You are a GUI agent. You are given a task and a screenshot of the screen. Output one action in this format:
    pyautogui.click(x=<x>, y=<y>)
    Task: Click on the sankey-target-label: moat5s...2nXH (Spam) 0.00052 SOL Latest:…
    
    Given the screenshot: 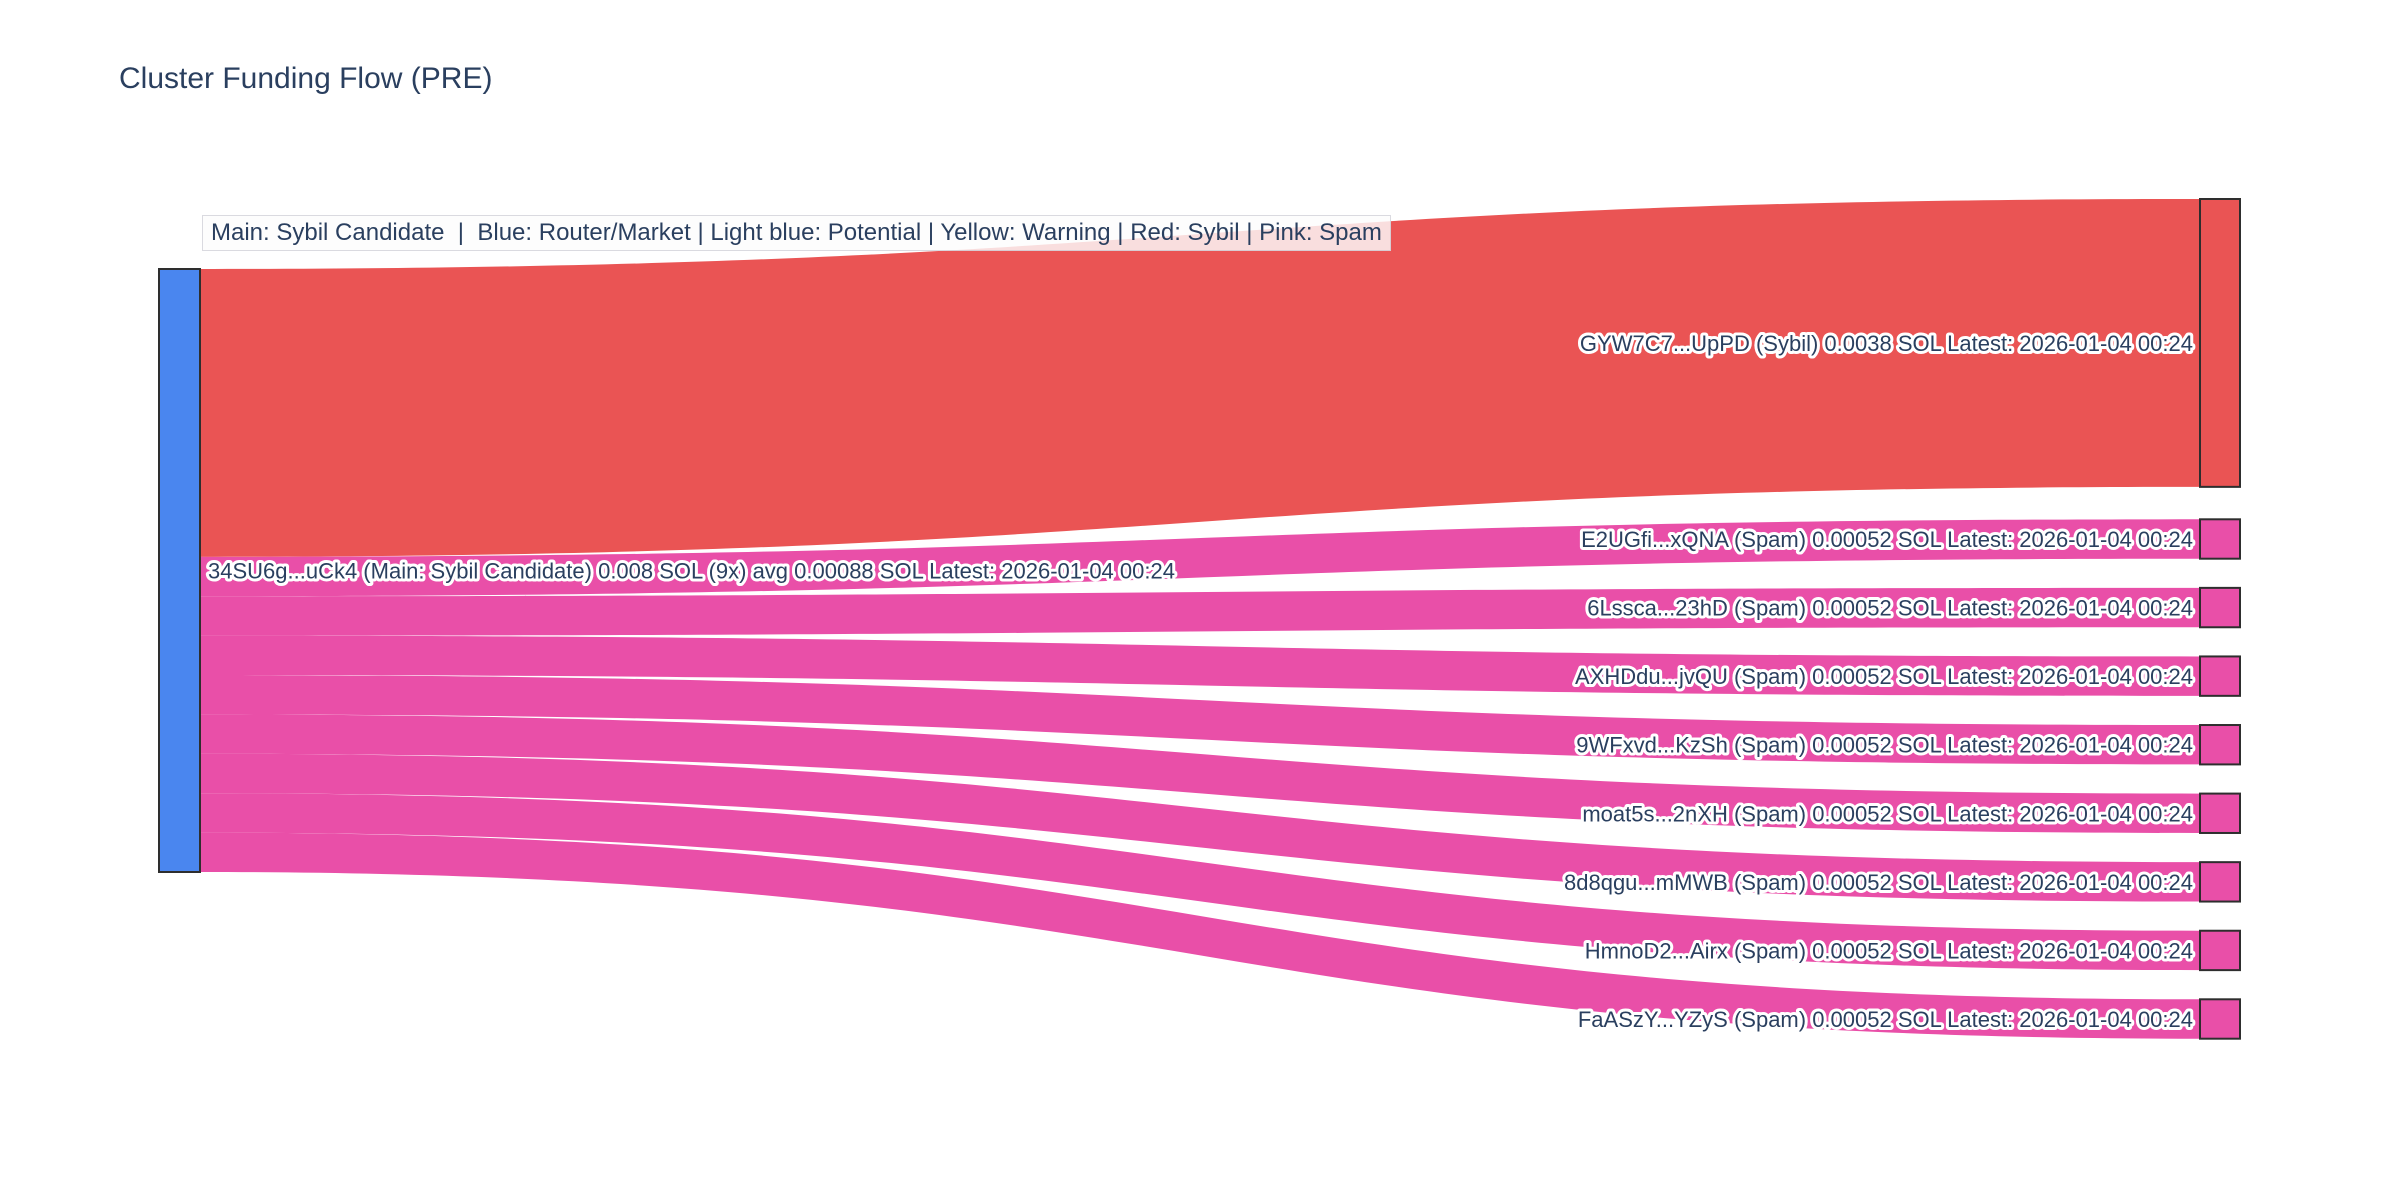 What is the action you would take?
    pyautogui.click(x=1887, y=813)
    